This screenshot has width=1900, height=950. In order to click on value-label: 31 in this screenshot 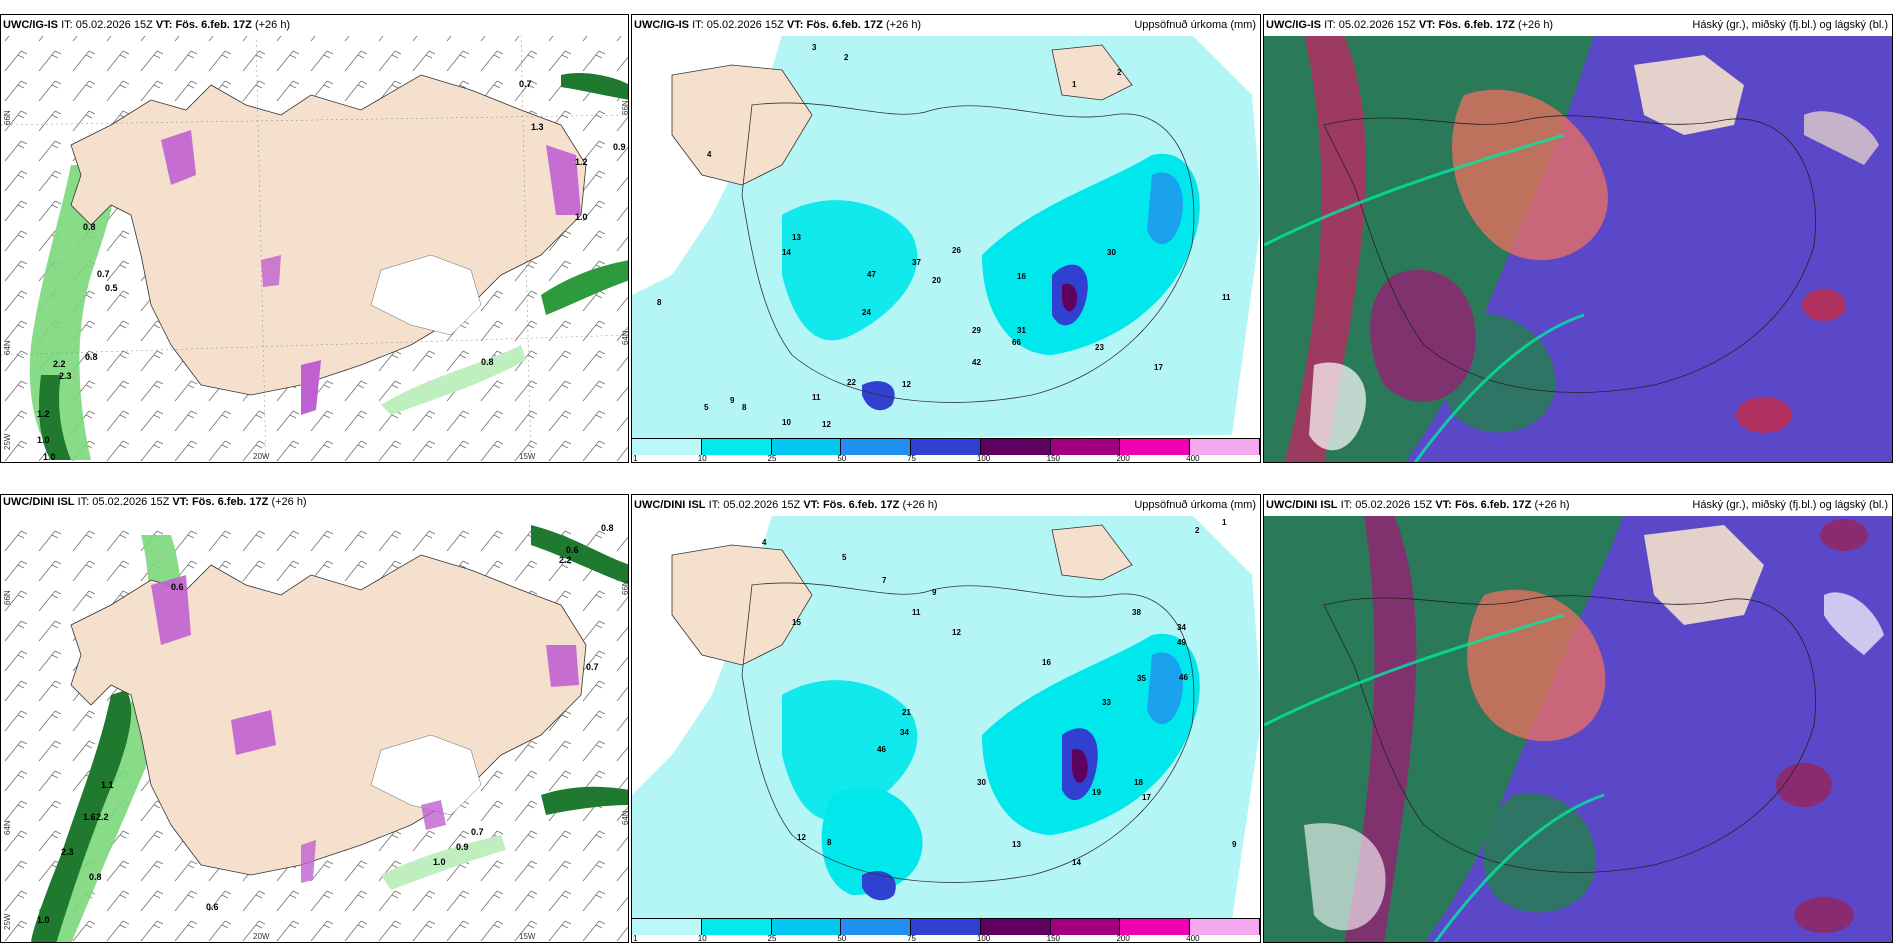, I will do `click(1021, 330)`.